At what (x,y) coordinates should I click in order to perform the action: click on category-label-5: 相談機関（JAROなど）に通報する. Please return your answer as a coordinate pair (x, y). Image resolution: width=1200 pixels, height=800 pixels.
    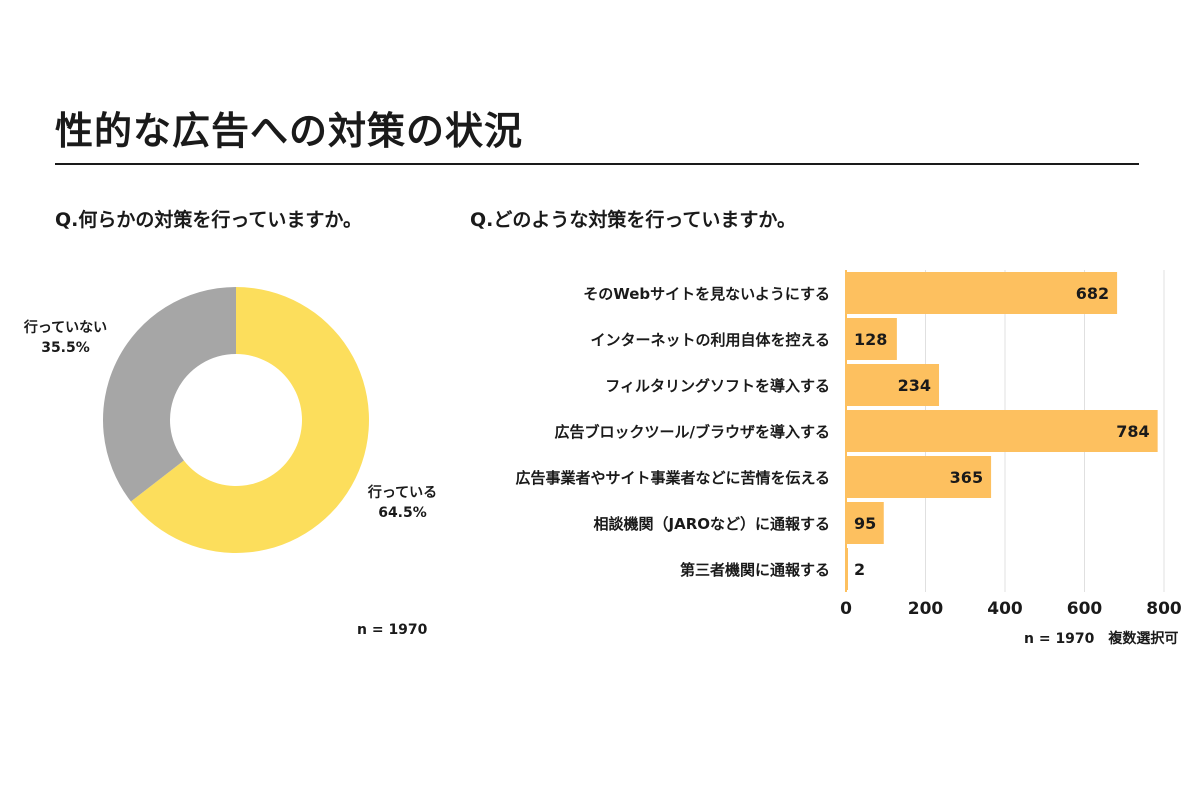
    Looking at the image, I should click on (712, 524).